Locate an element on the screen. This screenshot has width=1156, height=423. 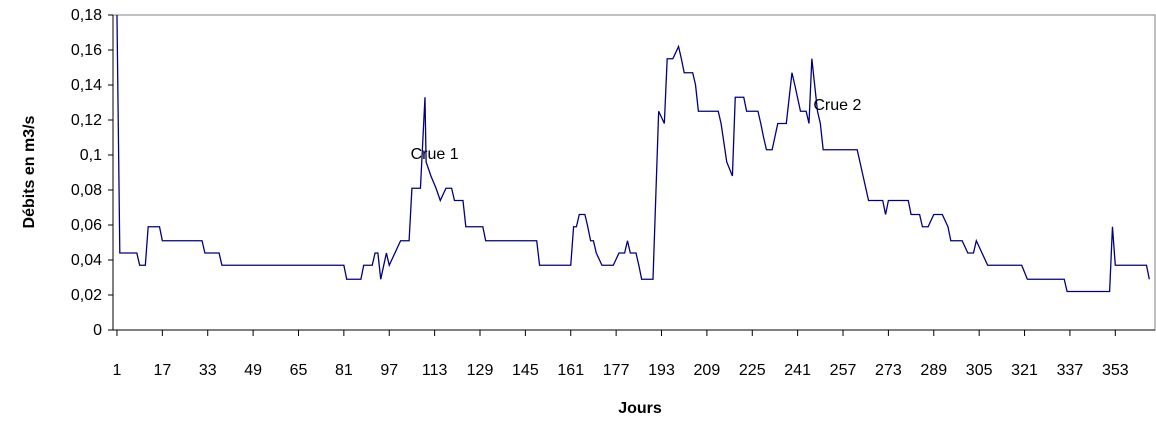
annotation: Crue 1 is located at coordinates (435, 154).